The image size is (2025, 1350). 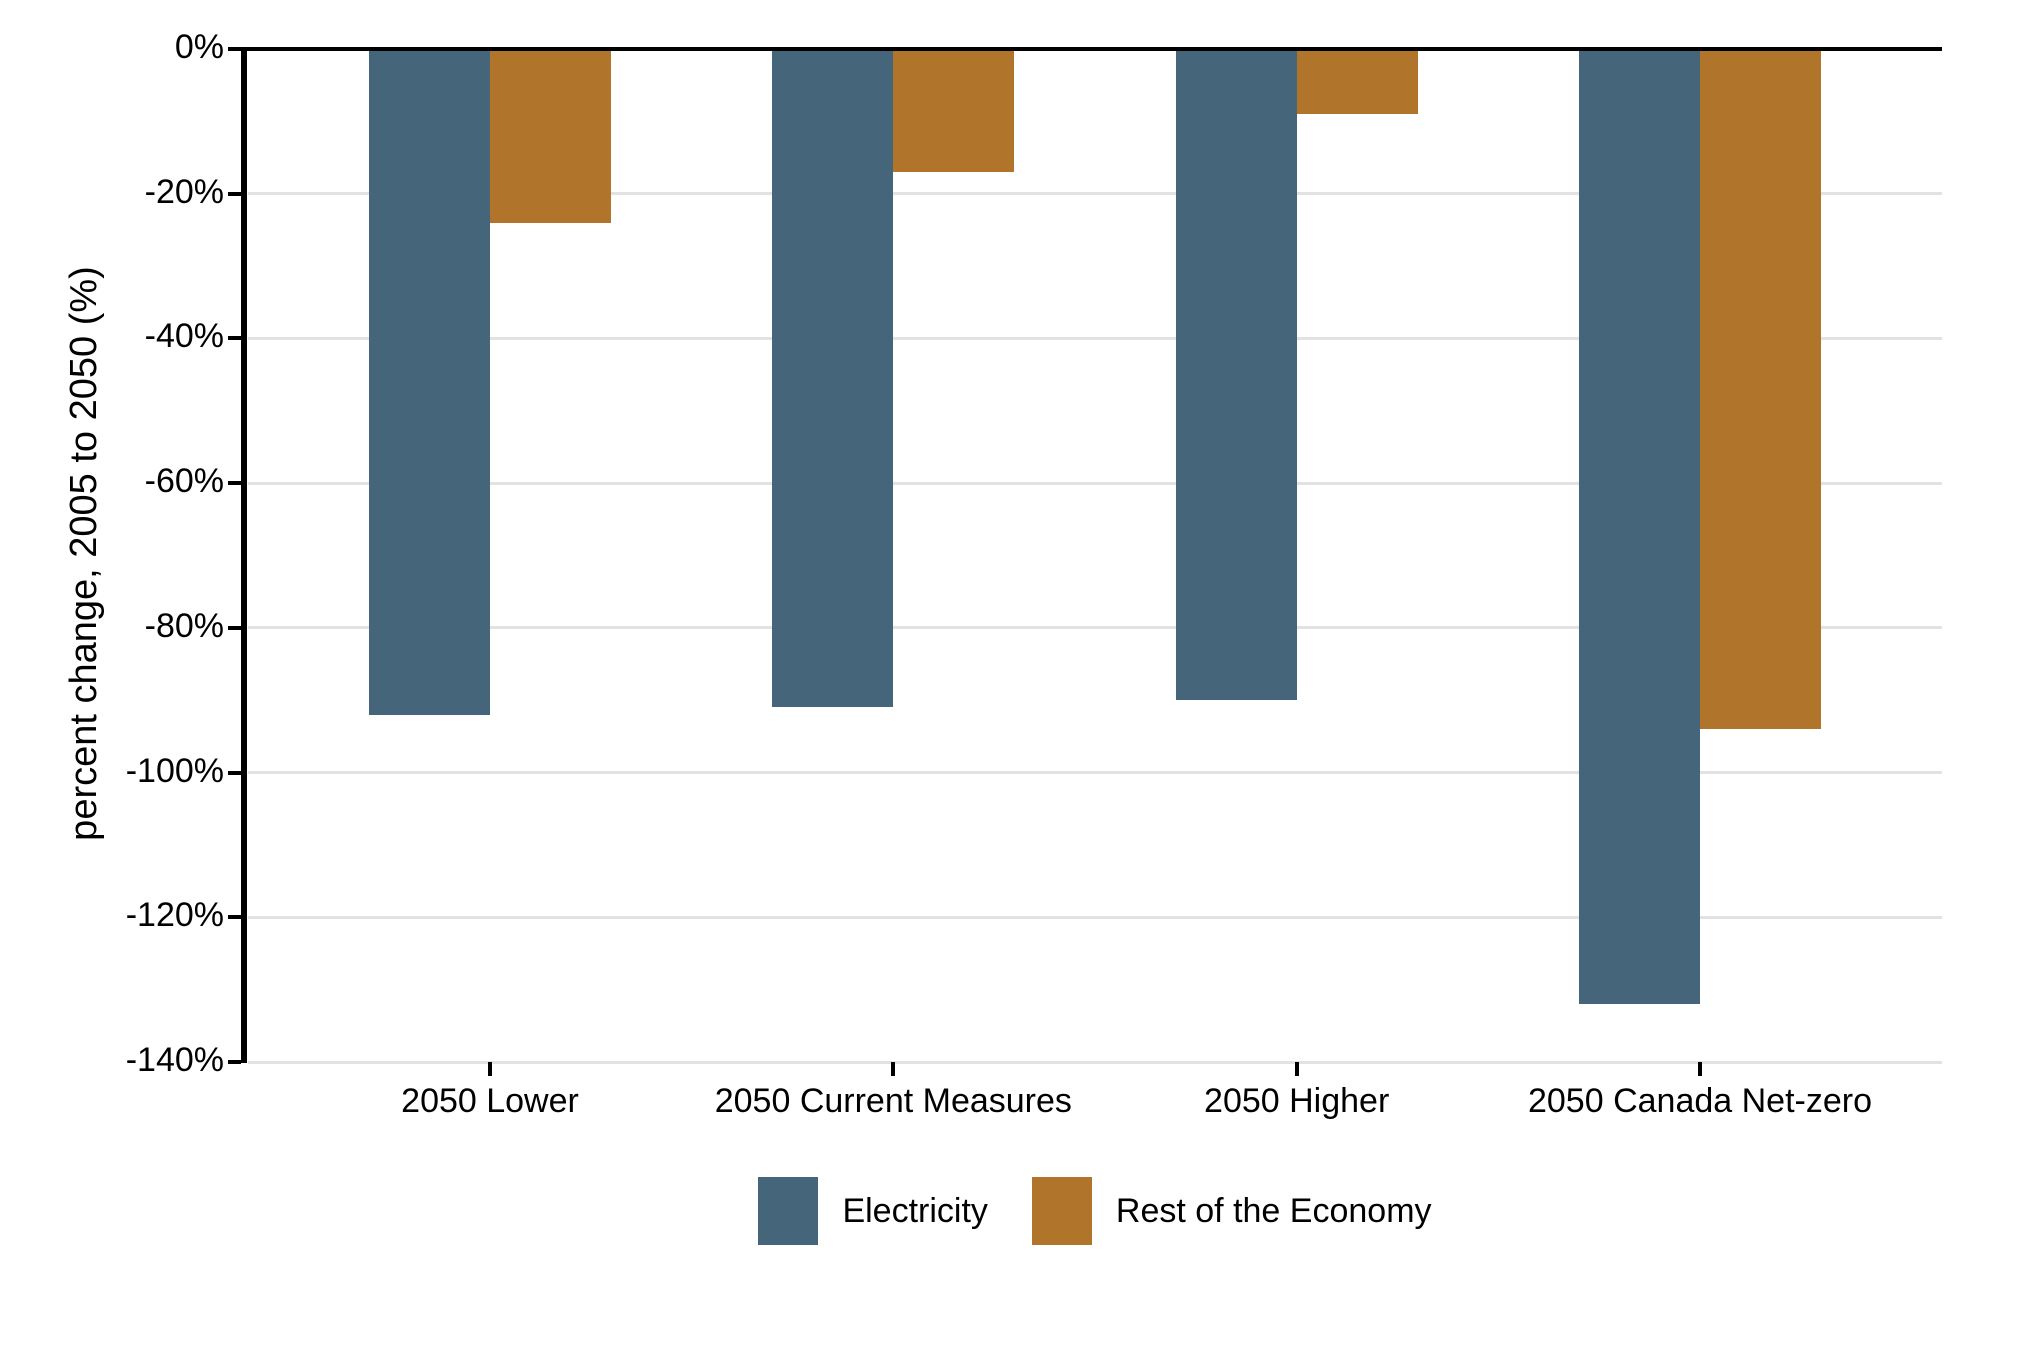 What do you see at coordinates (1091, 49) in the screenshot?
I see `zero-baseline` at bounding box center [1091, 49].